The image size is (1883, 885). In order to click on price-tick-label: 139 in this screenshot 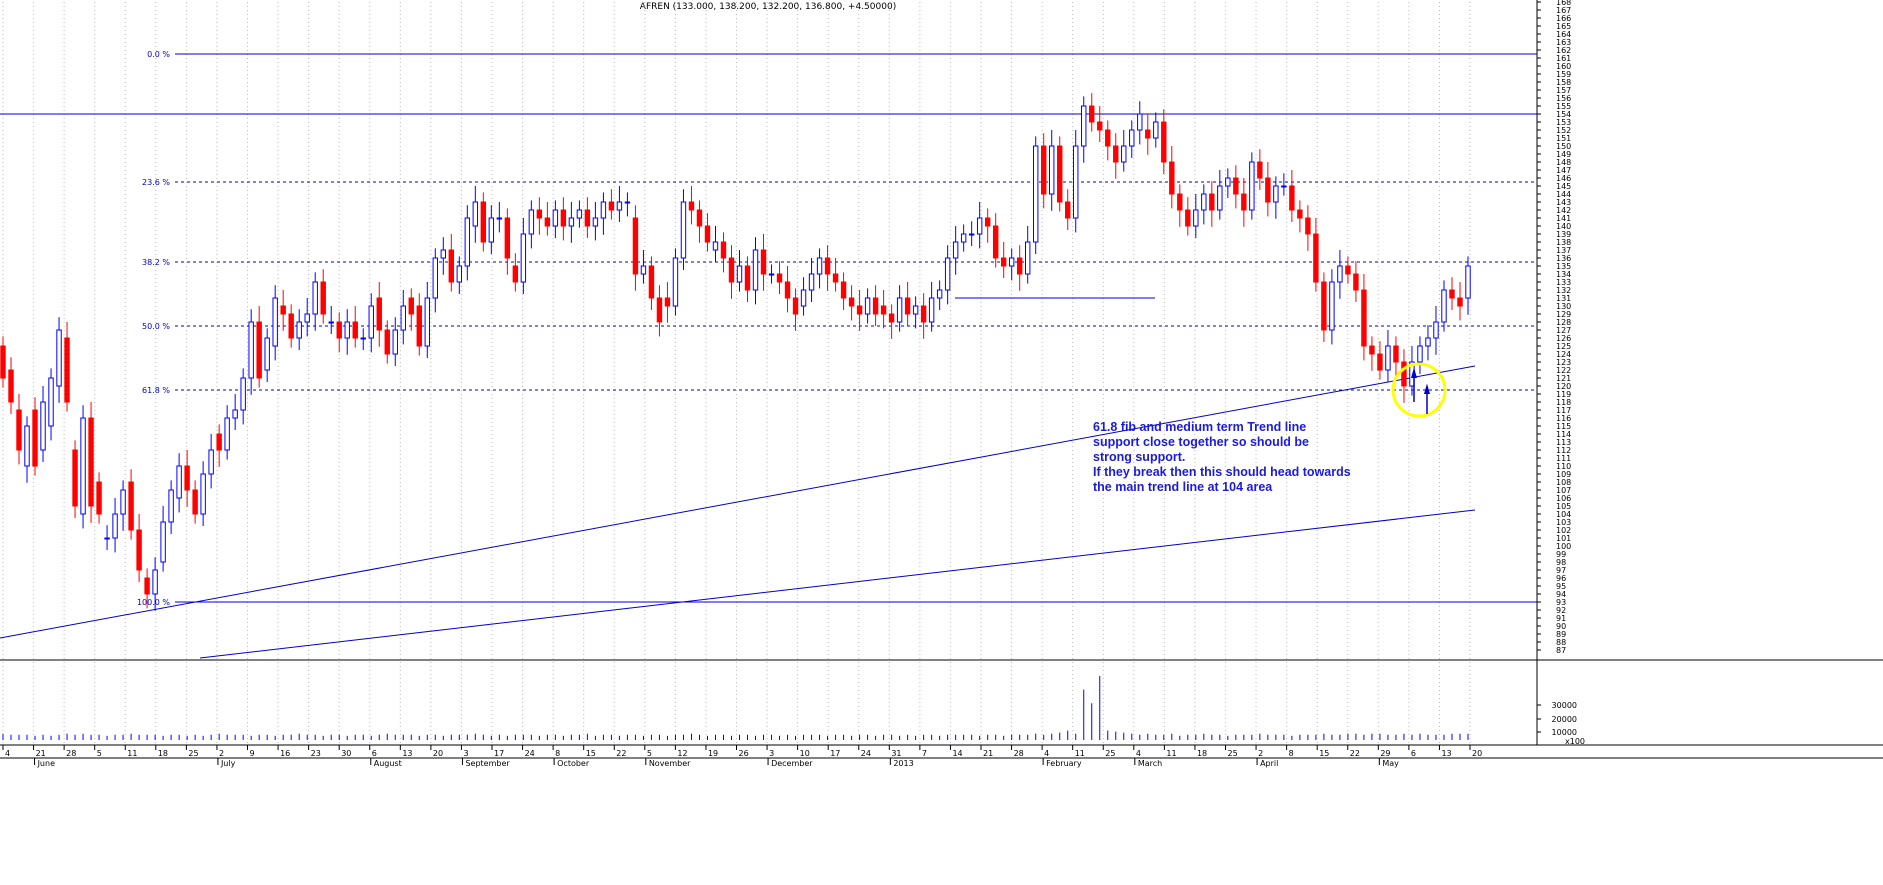, I will do `click(1563, 234)`.